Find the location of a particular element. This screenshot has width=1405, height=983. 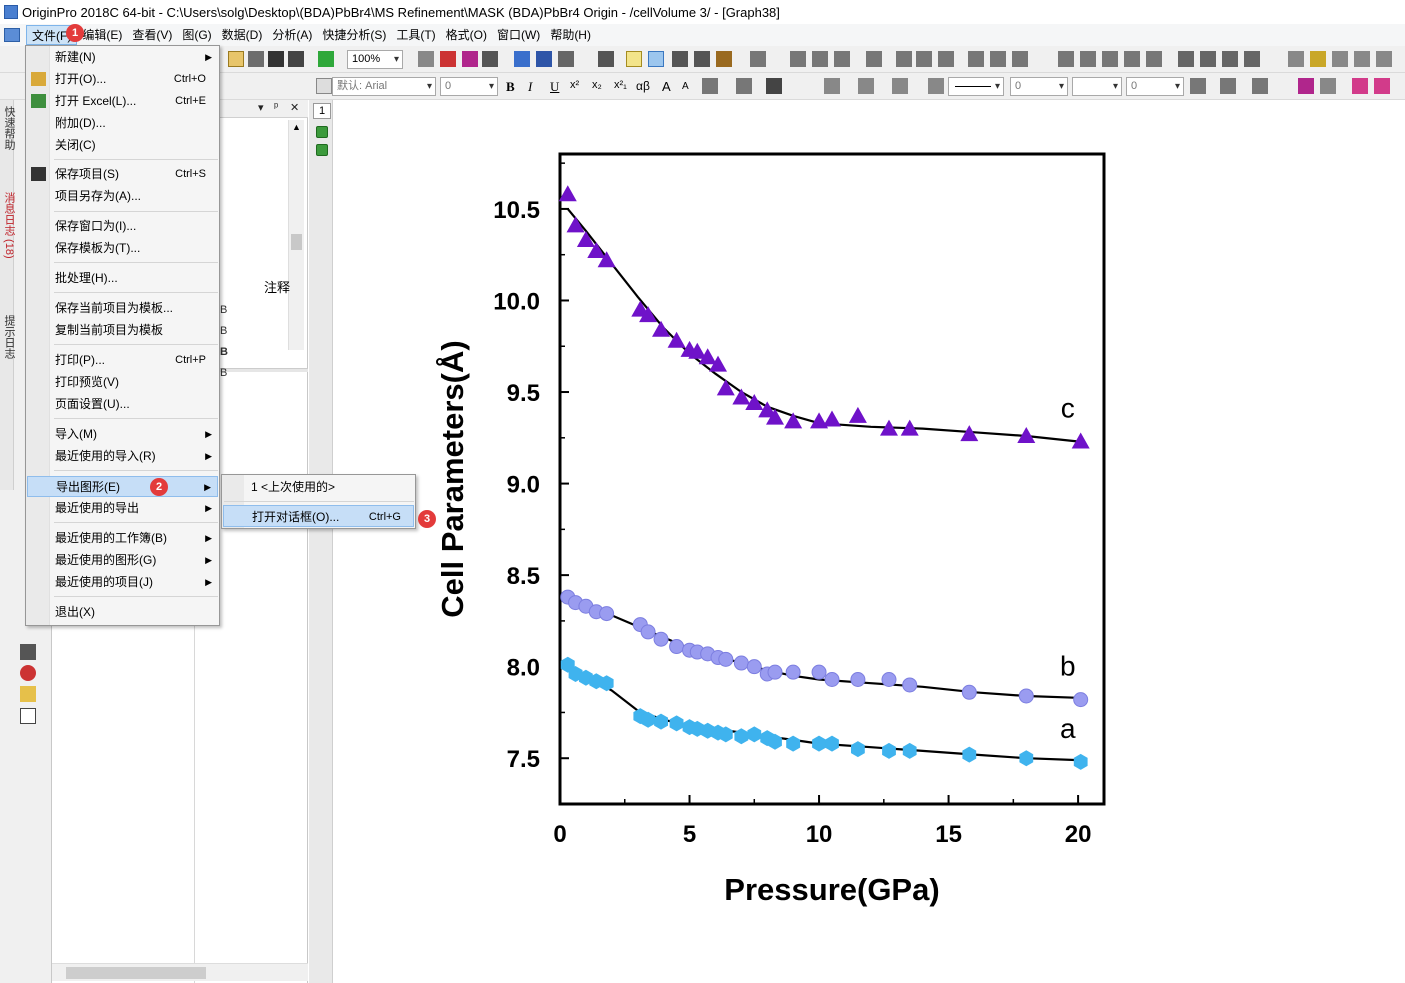

new-layout-icon is located at coordinates (490, 59).